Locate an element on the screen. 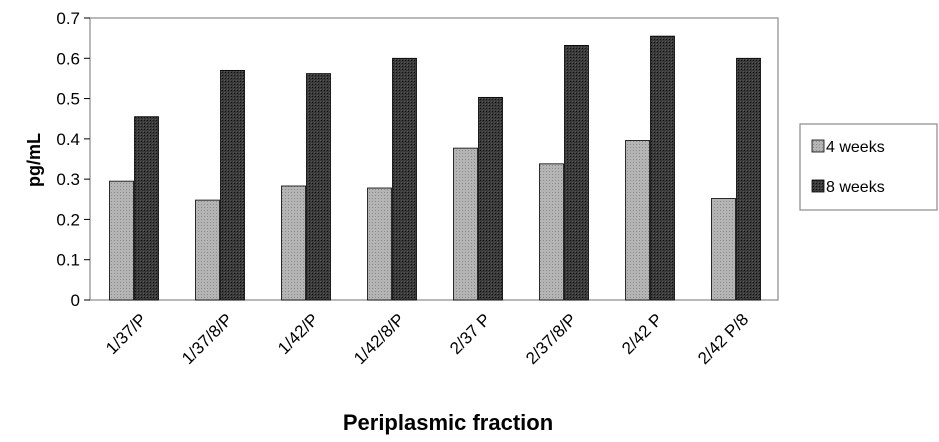  x-tick-label: 2/42 P/8 is located at coordinates (723, 339).